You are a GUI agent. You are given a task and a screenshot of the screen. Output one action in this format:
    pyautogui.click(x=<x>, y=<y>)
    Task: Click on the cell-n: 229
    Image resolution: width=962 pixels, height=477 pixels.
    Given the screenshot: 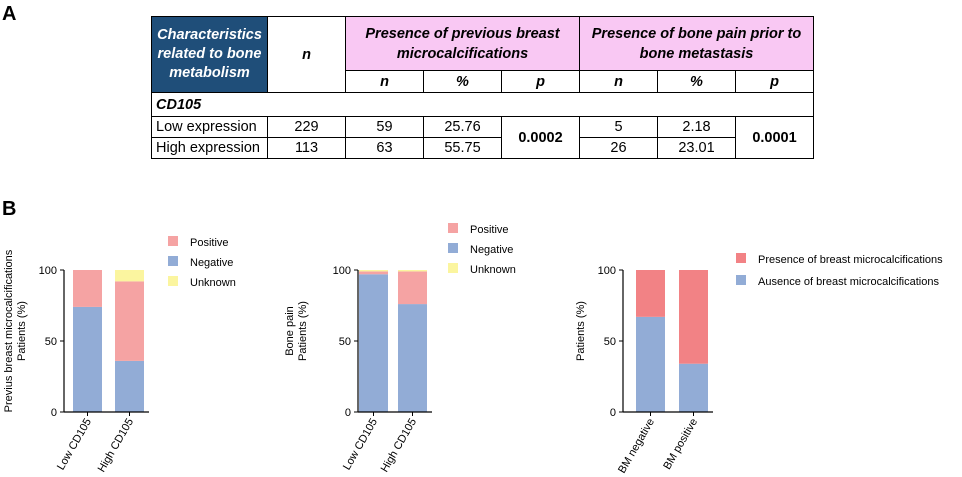 What is the action you would take?
    pyautogui.click(x=306, y=127)
    